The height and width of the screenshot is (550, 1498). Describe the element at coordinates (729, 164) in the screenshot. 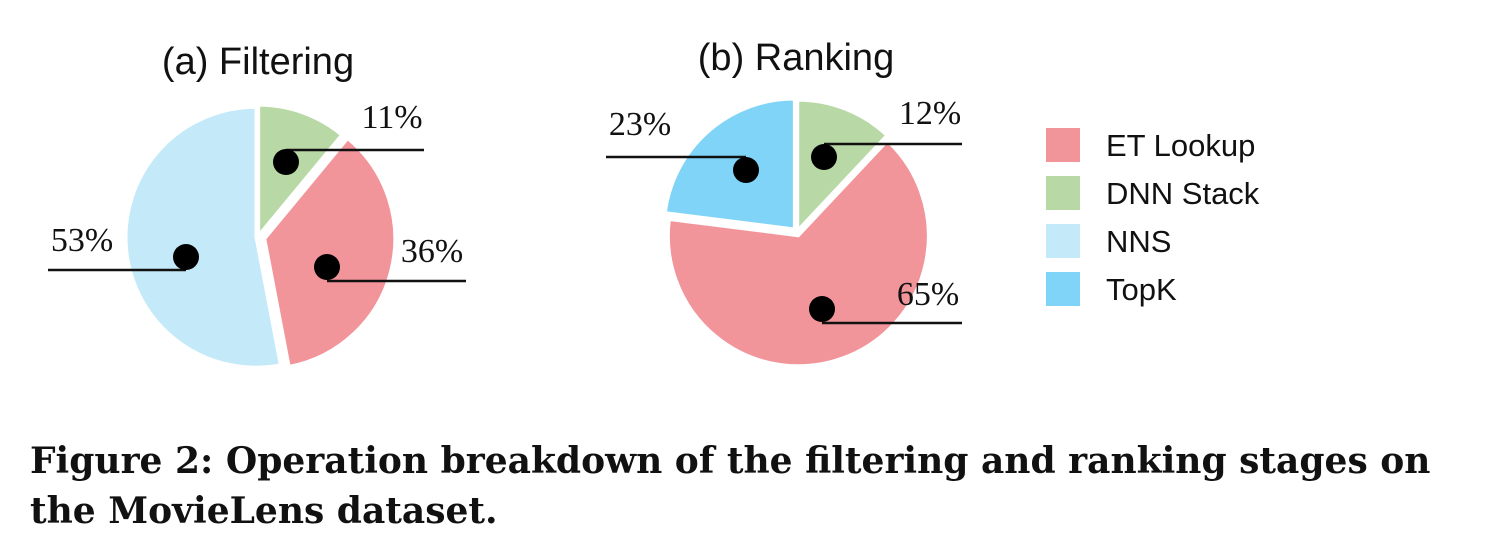

I see `pie-slice-topk` at that location.